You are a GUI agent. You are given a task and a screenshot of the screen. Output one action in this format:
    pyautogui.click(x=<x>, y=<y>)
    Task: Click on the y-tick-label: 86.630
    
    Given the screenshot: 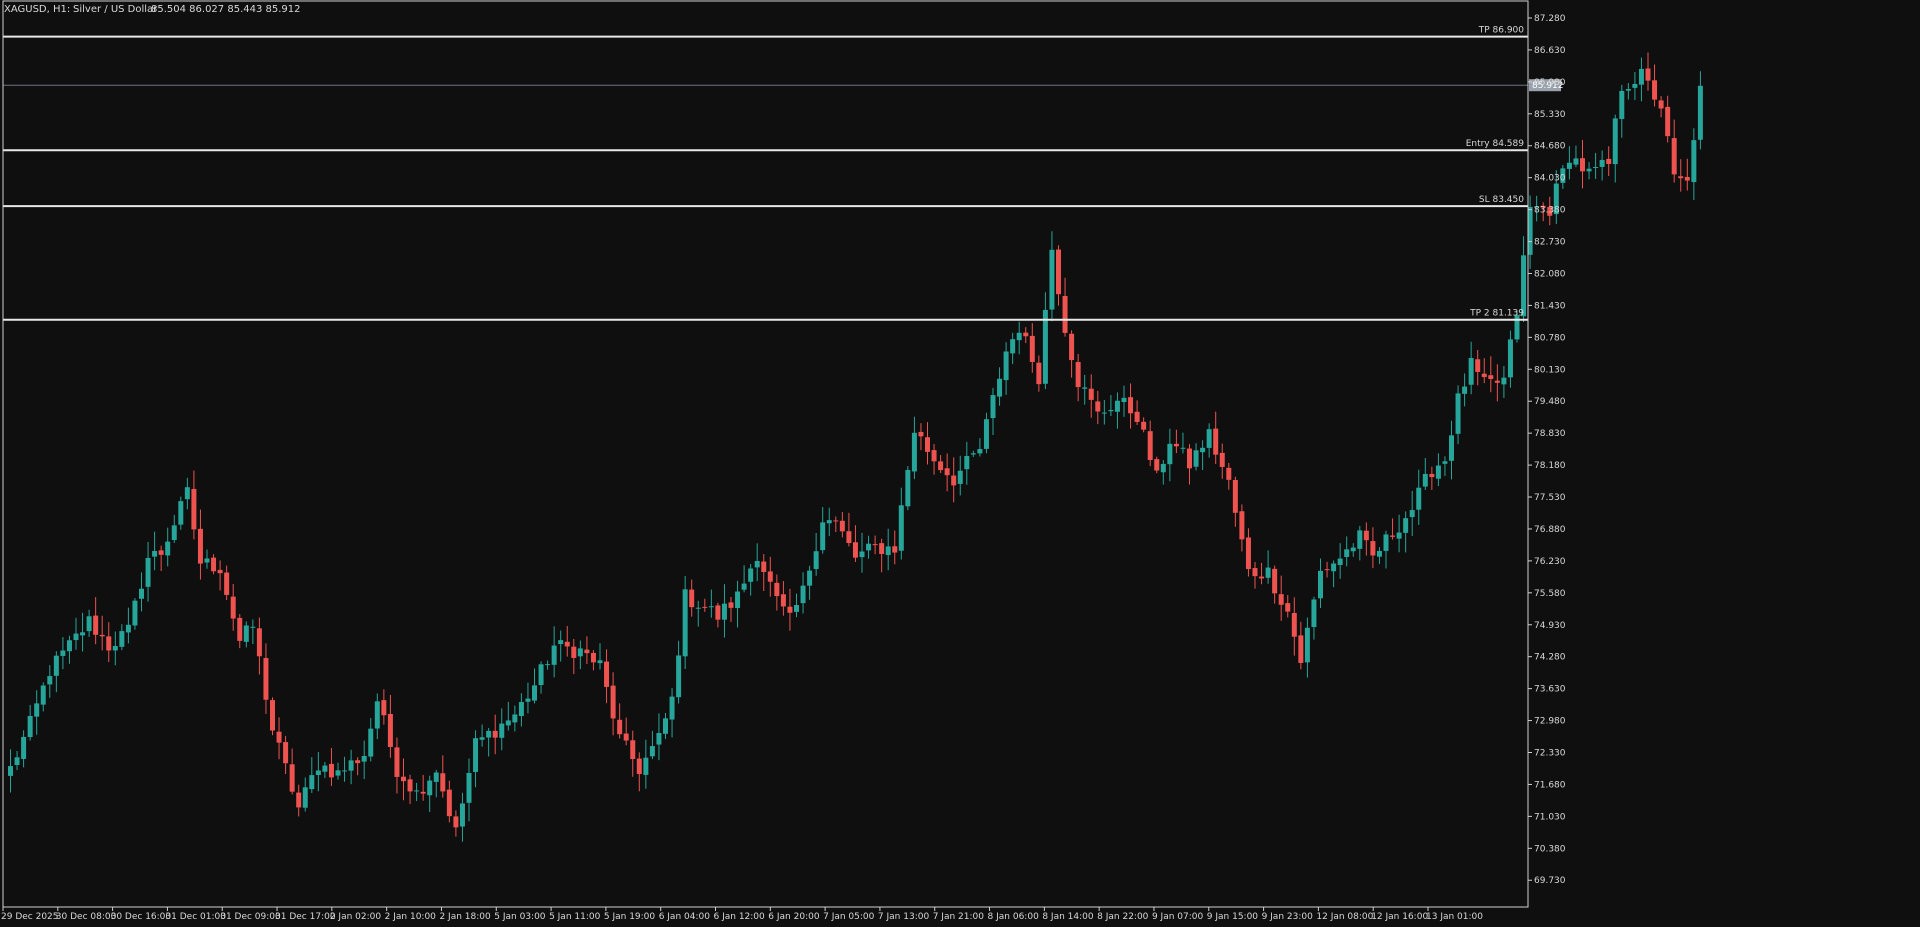 What is the action you would take?
    pyautogui.click(x=1550, y=51)
    